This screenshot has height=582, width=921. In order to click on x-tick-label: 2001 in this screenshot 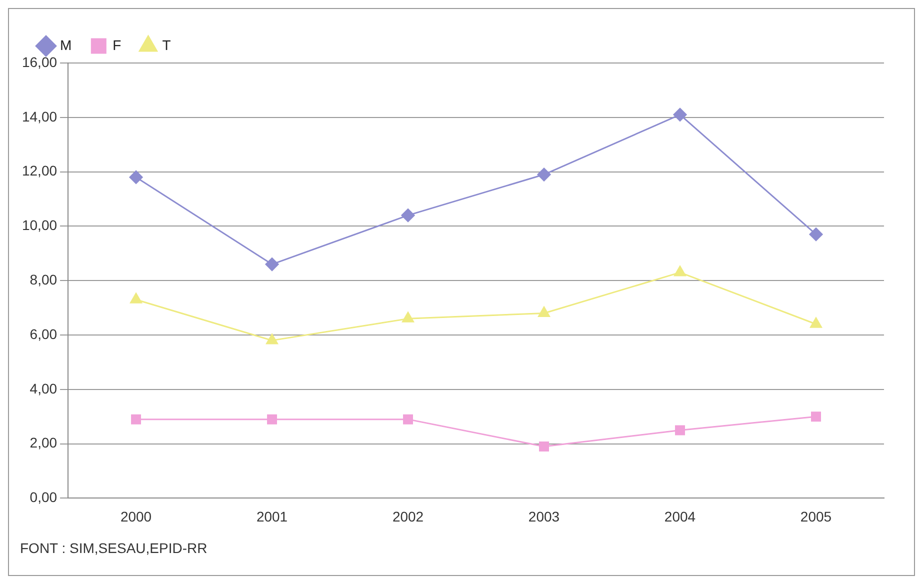, I will do `click(272, 516)`.